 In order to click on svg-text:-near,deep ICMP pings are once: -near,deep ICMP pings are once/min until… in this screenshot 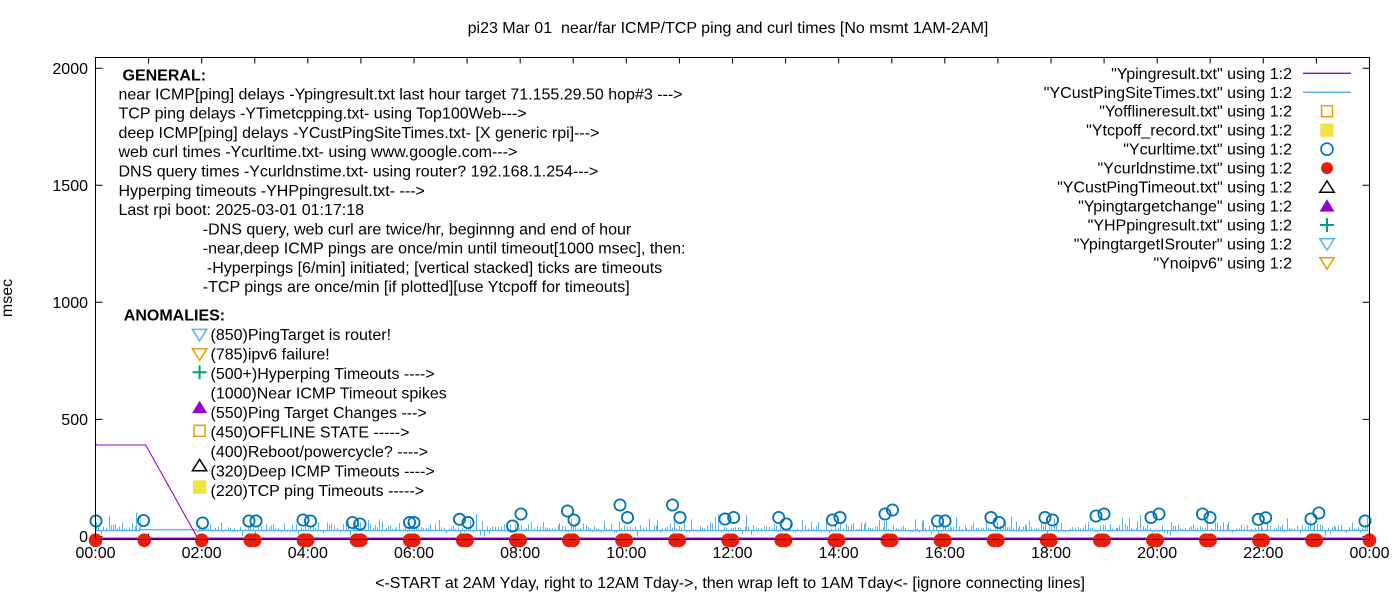, I will do `click(444, 249)`.